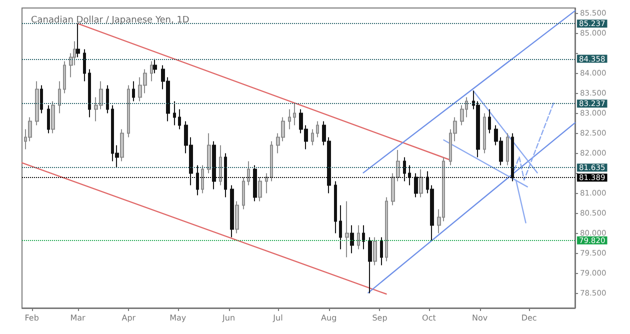 This screenshot has height=334, width=630. Describe the element at coordinates (329, 318) in the screenshot. I see `x-tick-label: Aug` at that location.